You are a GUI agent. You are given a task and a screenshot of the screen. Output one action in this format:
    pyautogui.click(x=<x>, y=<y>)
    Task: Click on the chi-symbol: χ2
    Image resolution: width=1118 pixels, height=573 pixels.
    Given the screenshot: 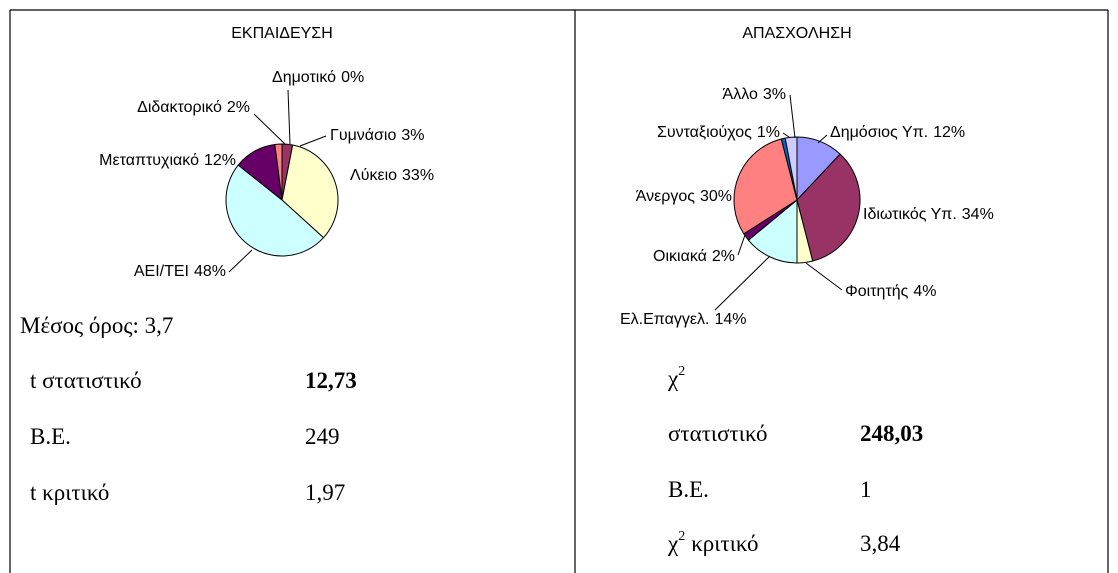 What is the action you would take?
    pyautogui.click(x=676, y=377)
    